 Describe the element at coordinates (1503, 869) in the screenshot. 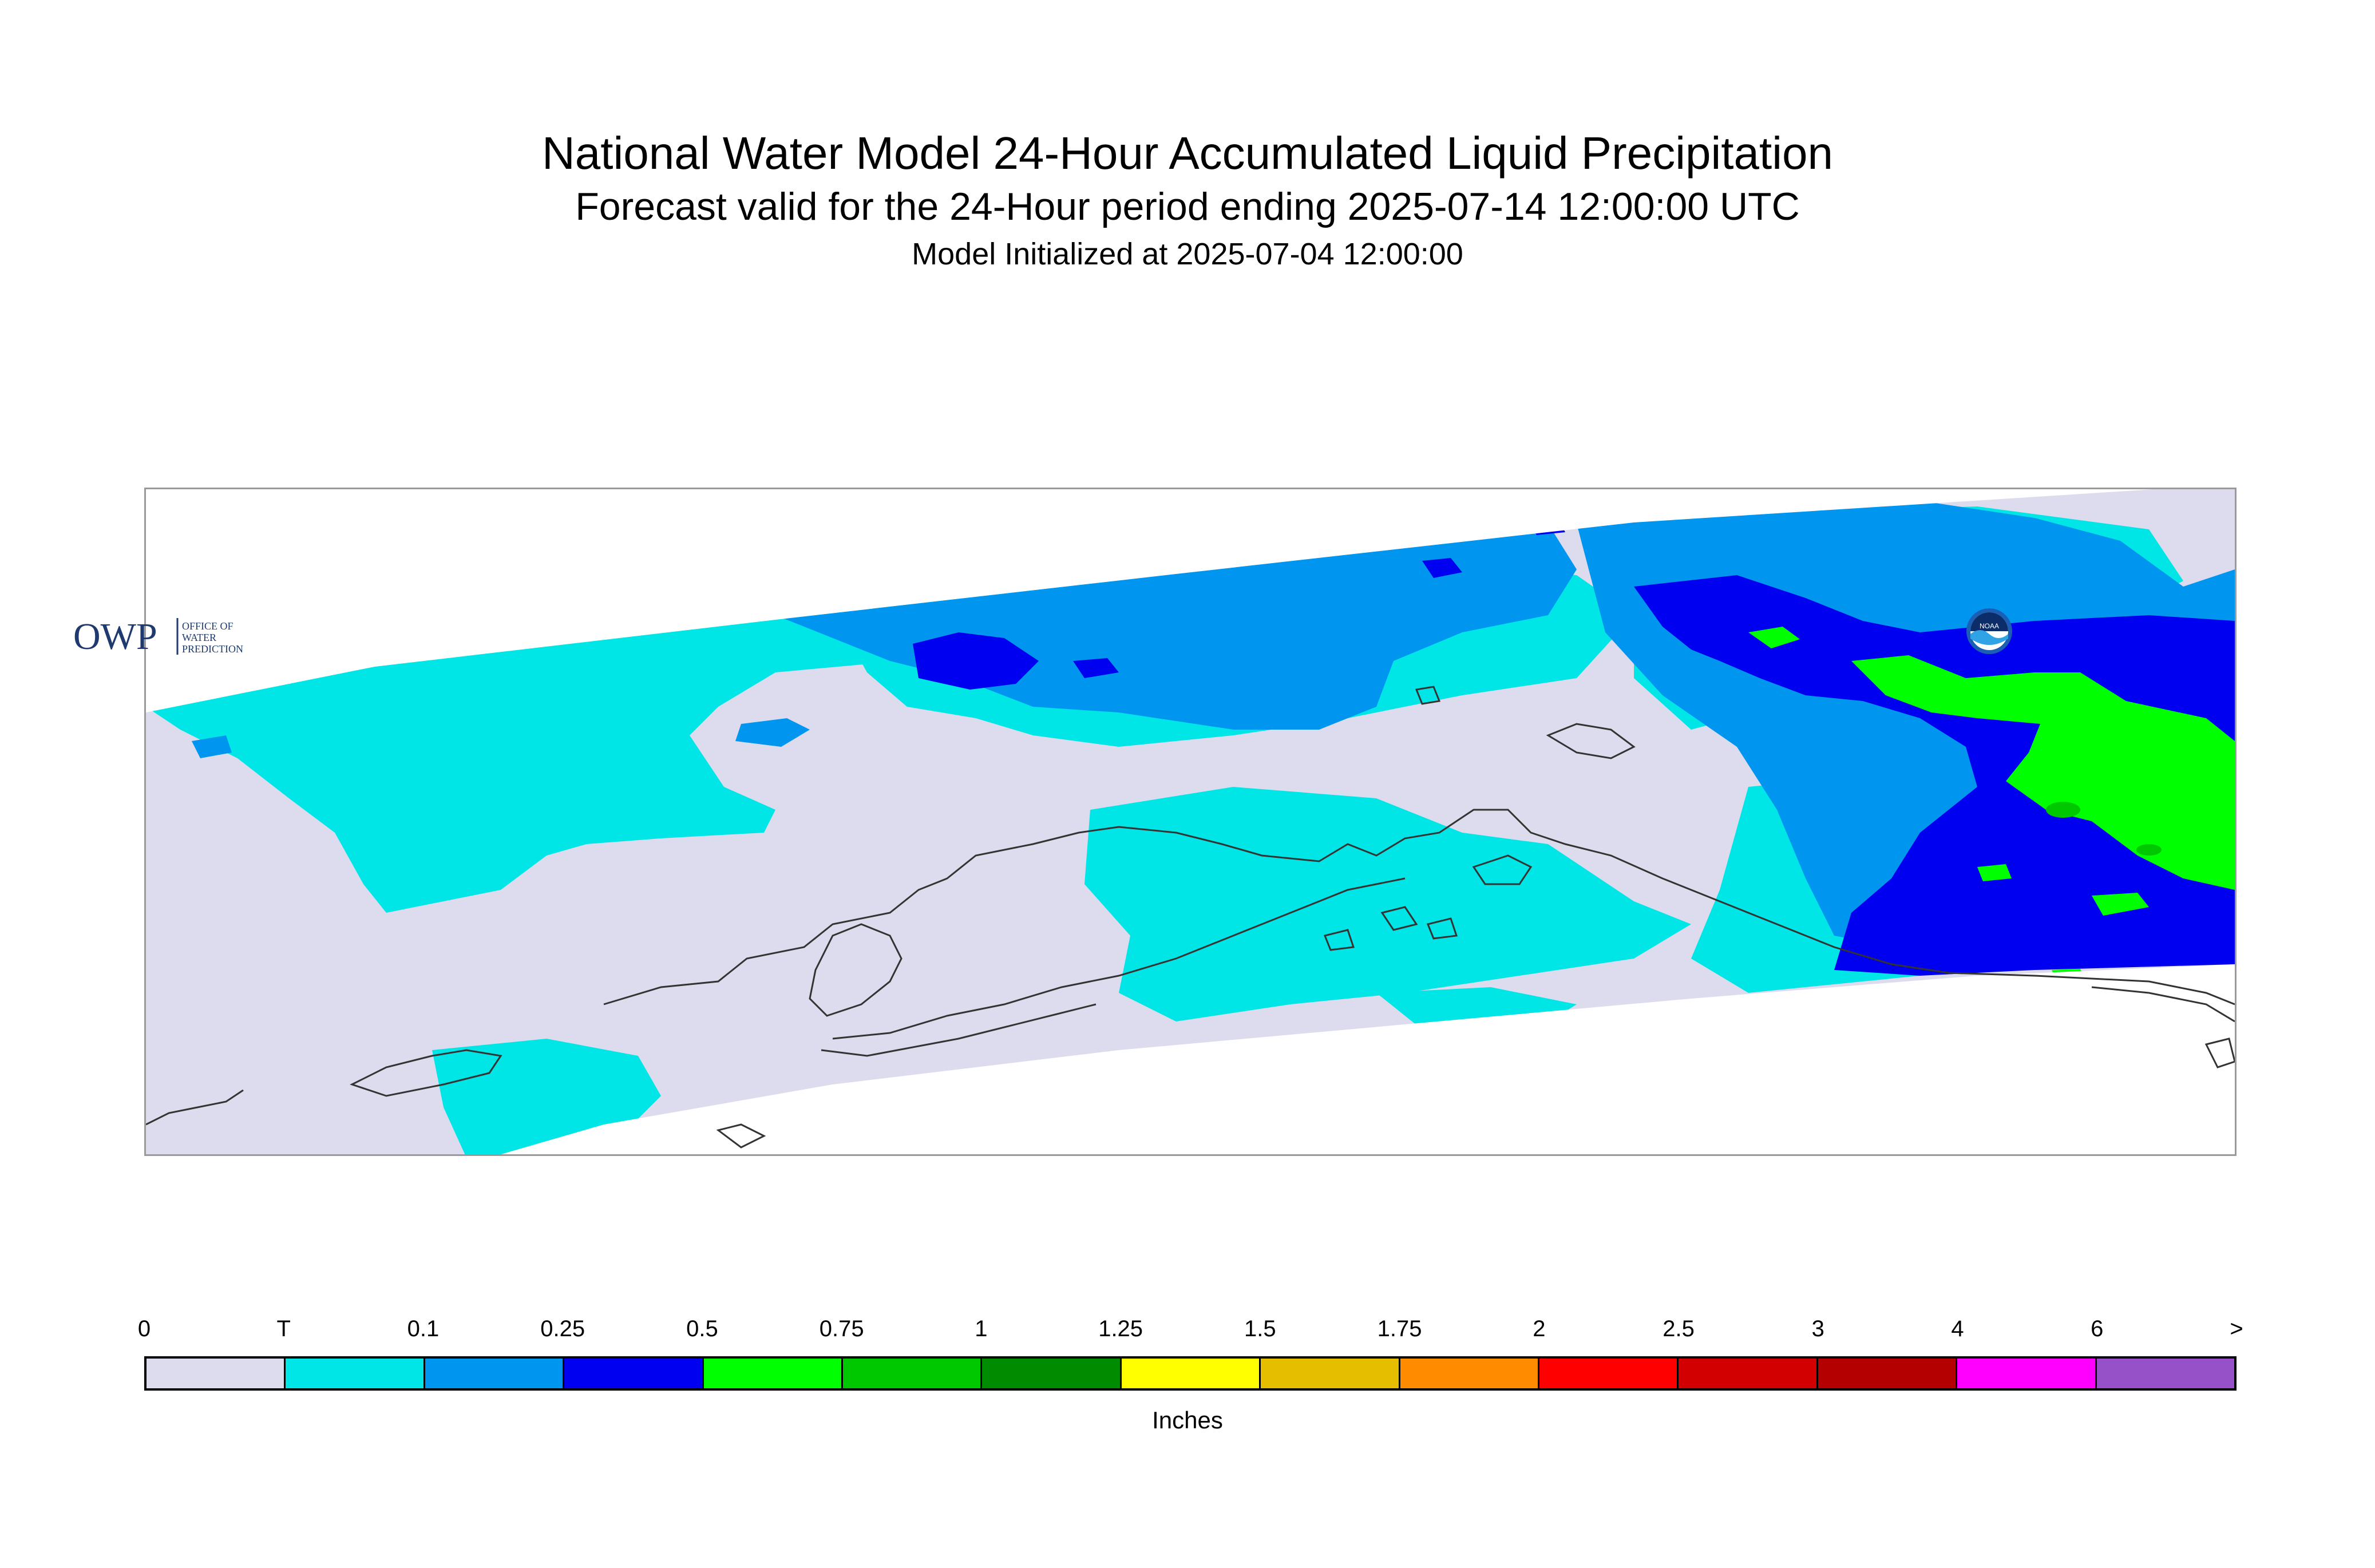

I see `coastline-lake` at that location.